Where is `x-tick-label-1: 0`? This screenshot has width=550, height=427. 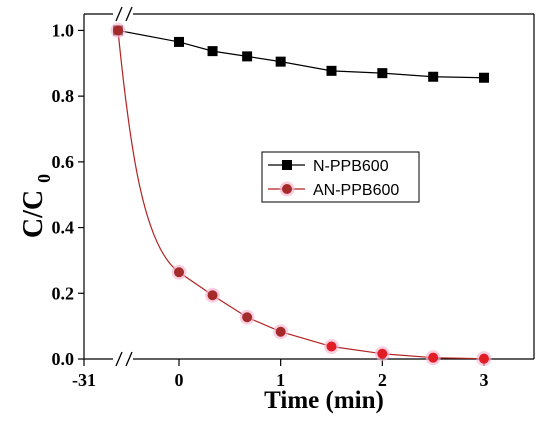 x-tick-label-1: 0 is located at coordinates (179, 380).